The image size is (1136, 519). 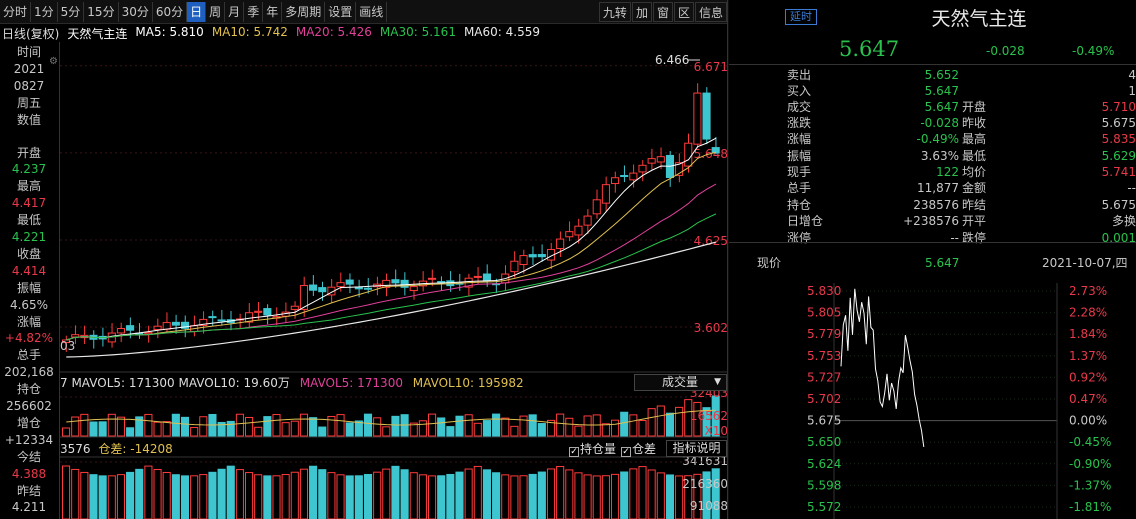 What do you see at coordinates (614, 12) in the screenshot?
I see `toolbar-right-button-0: 九转` at bounding box center [614, 12].